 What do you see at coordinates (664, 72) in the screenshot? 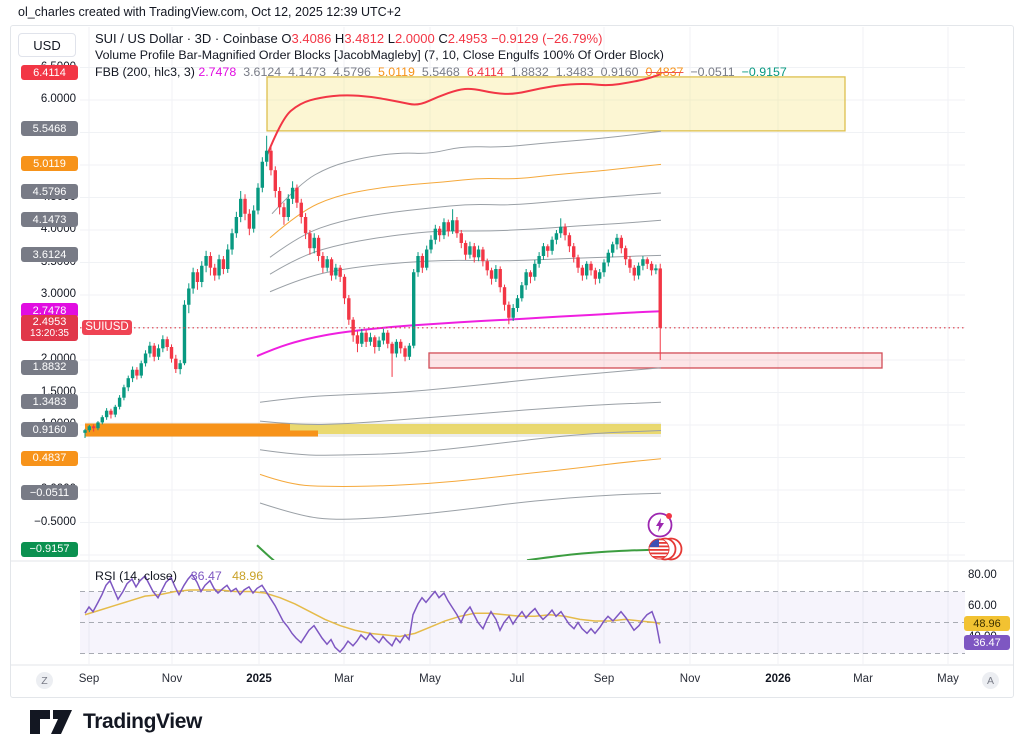
I see `fbb-band-value: 0.4837` at bounding box center [664, 72].